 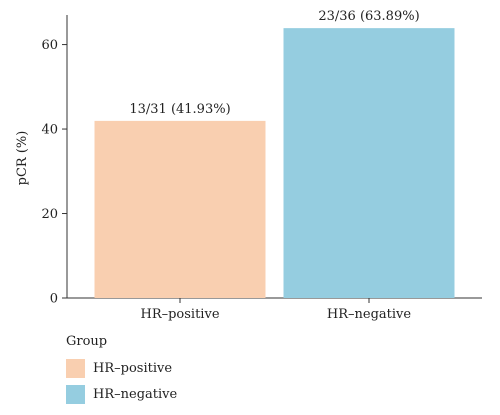 What do you see at coordinates (275, 310) in the screenshot?
I see `x-ticks: HR–positive HR–negative` at bounding box center [275, 310].